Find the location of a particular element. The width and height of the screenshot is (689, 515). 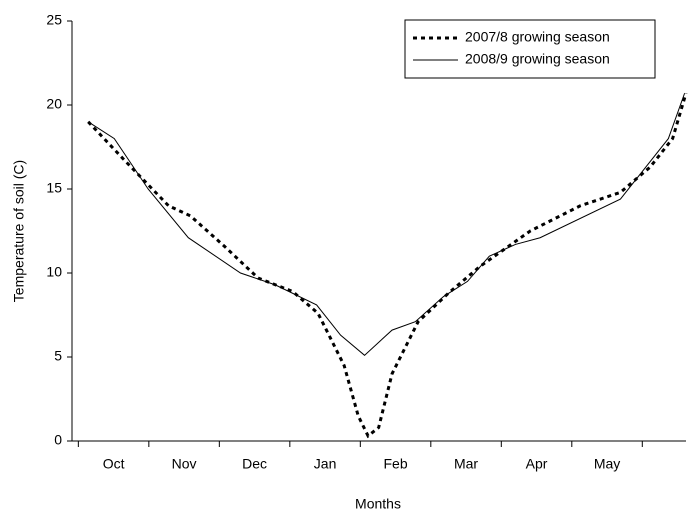

x-tick-label: Nov is located at coordinates (184, 464).